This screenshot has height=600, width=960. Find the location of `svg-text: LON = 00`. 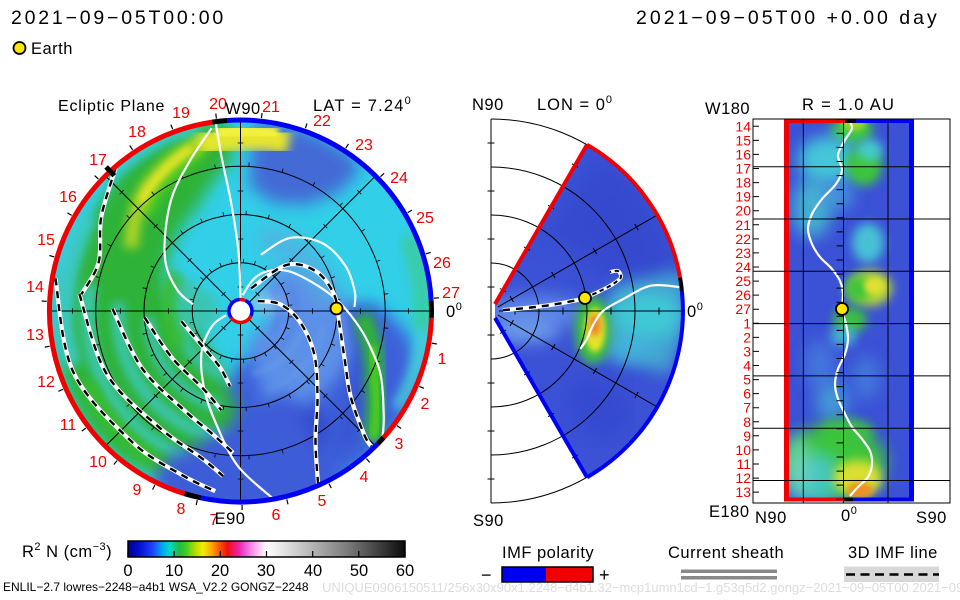

svg-text: LON = 00 is located at coordinates (575, 104).